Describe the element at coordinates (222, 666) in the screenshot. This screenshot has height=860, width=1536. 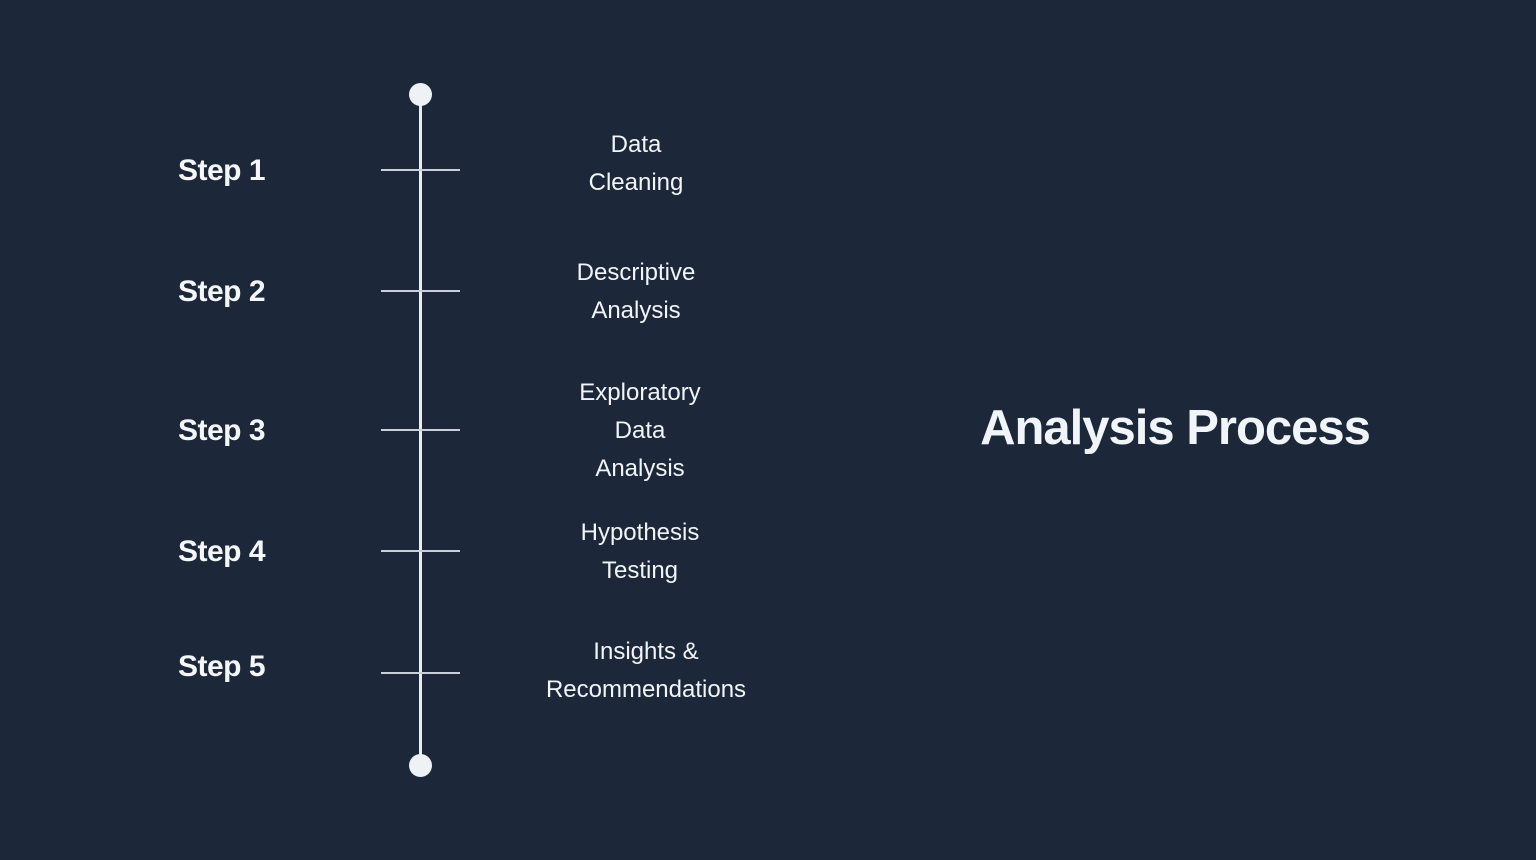
I see `step-label: Step 5` at that location.